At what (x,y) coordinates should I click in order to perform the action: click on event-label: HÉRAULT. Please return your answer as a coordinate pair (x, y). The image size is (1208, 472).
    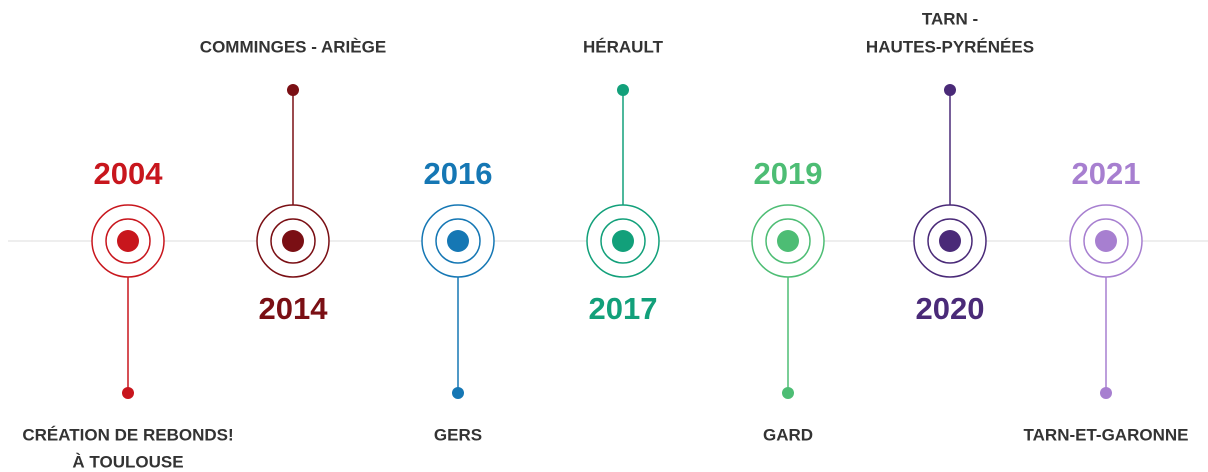
    Looking at the image, I should click on (623, 46).